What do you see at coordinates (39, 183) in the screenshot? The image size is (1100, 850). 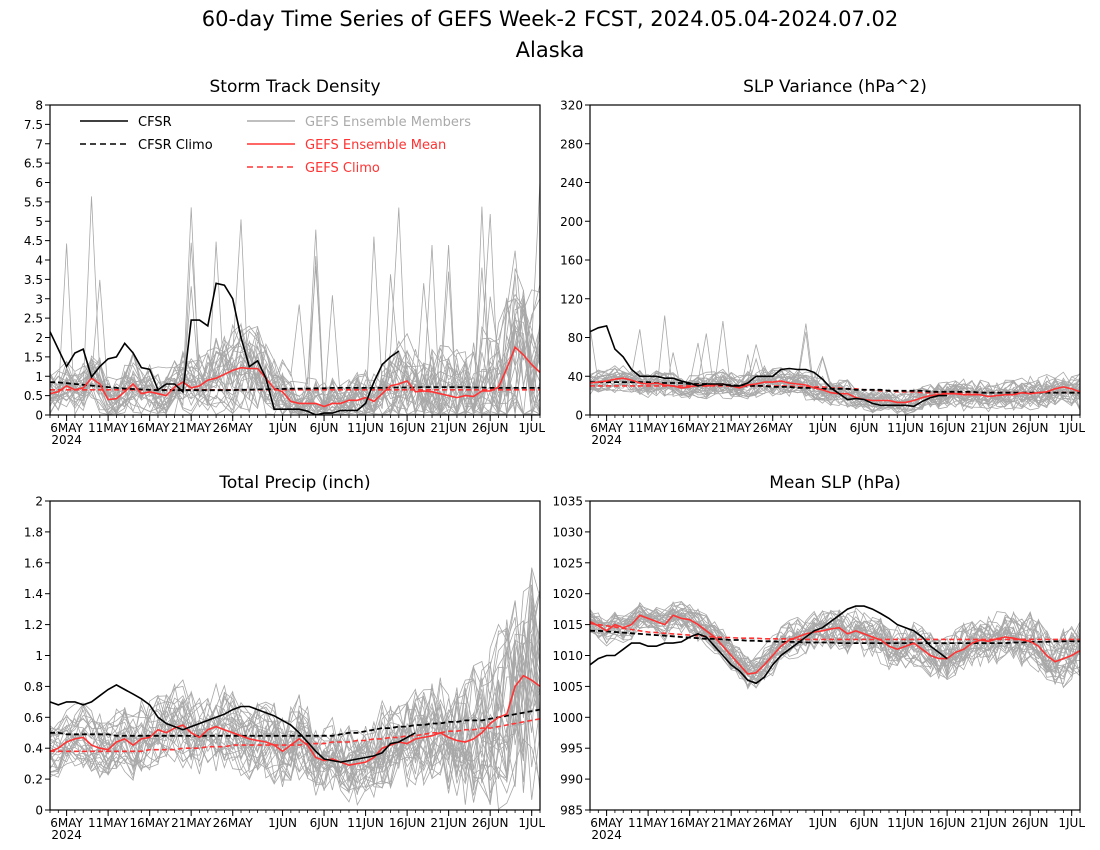 I see `y-tick-label: 6` at bounding box center [39, 183].